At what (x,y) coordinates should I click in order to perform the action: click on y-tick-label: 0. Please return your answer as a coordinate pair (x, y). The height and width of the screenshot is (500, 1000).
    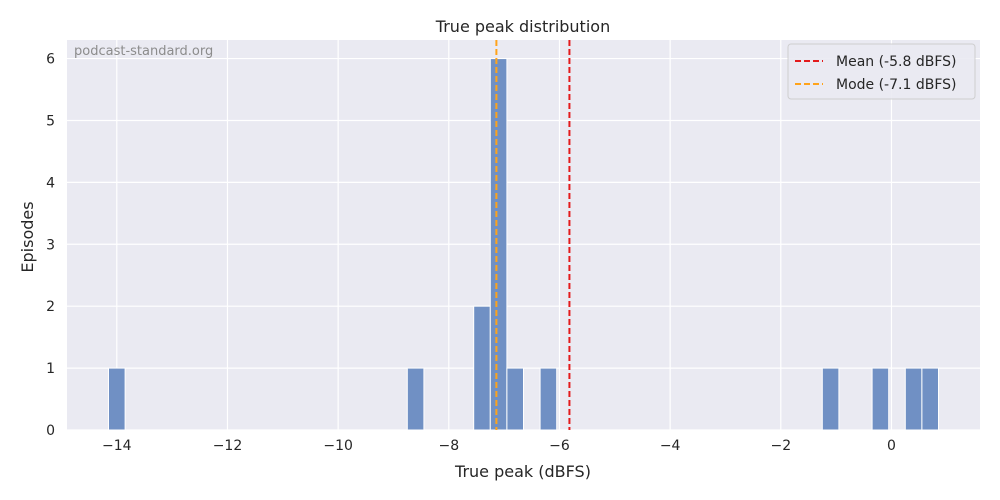
    Looking at the image, I should click on (50, 431).